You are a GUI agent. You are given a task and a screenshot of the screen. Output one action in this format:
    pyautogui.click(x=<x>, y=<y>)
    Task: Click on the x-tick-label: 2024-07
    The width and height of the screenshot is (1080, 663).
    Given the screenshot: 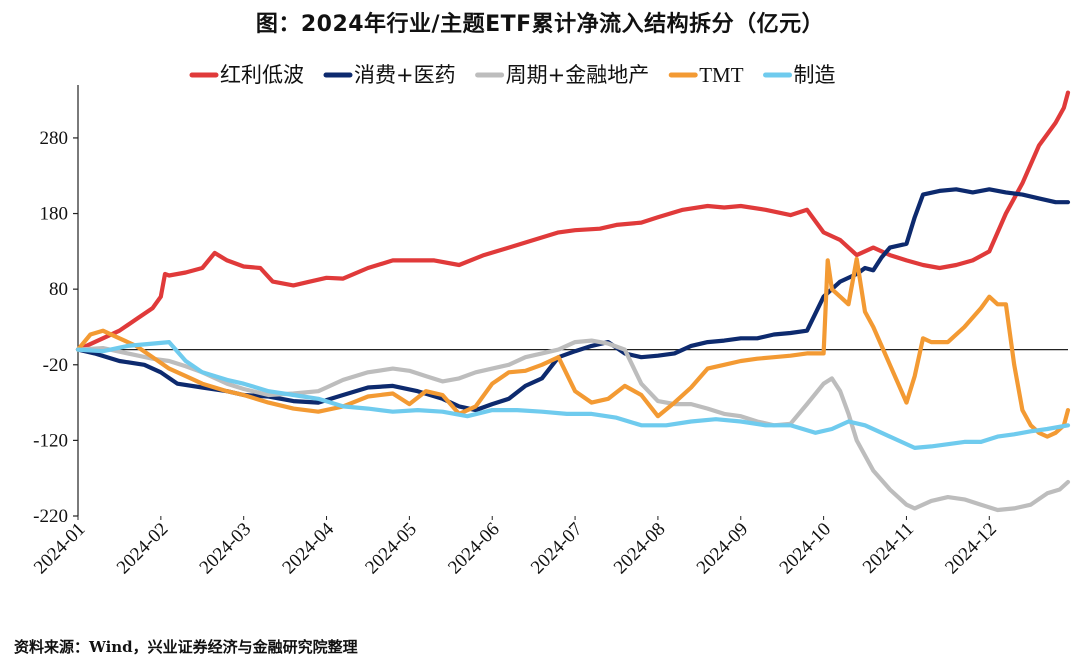 What is the action you would take?
    pyautogui.click(x=557, y=549)
    